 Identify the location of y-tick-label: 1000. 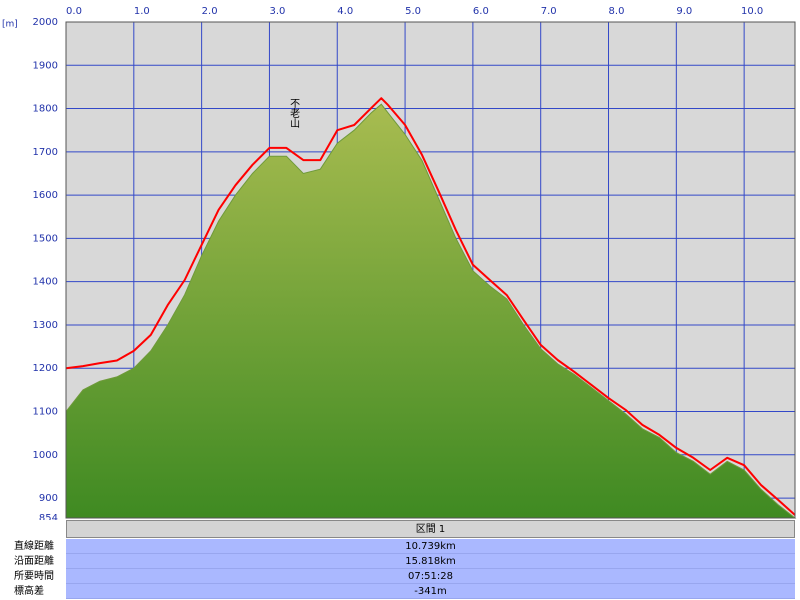
(45, 455).